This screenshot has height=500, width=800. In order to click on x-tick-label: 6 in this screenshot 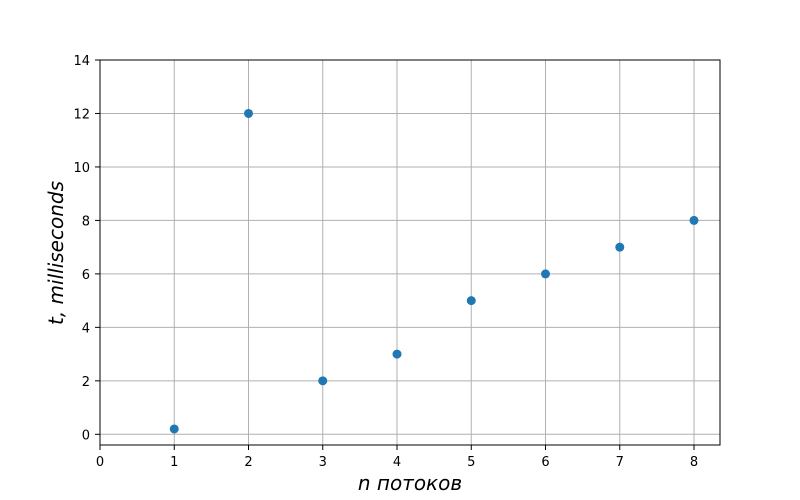, I will do `click(545, 462)`.